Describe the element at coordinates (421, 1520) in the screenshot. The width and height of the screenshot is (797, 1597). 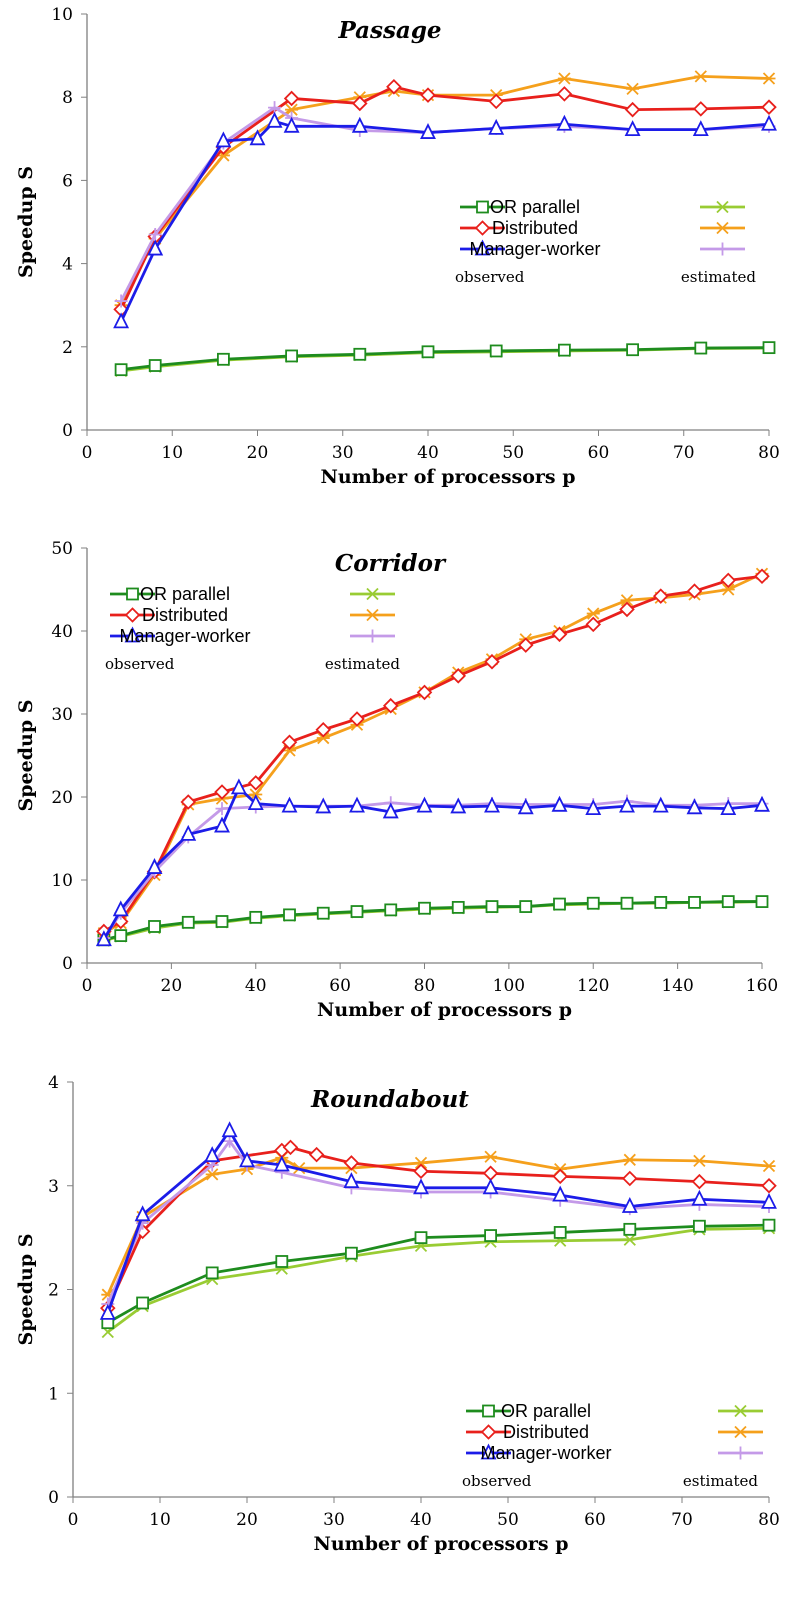
I see `x-tick-label: 40` at that location.